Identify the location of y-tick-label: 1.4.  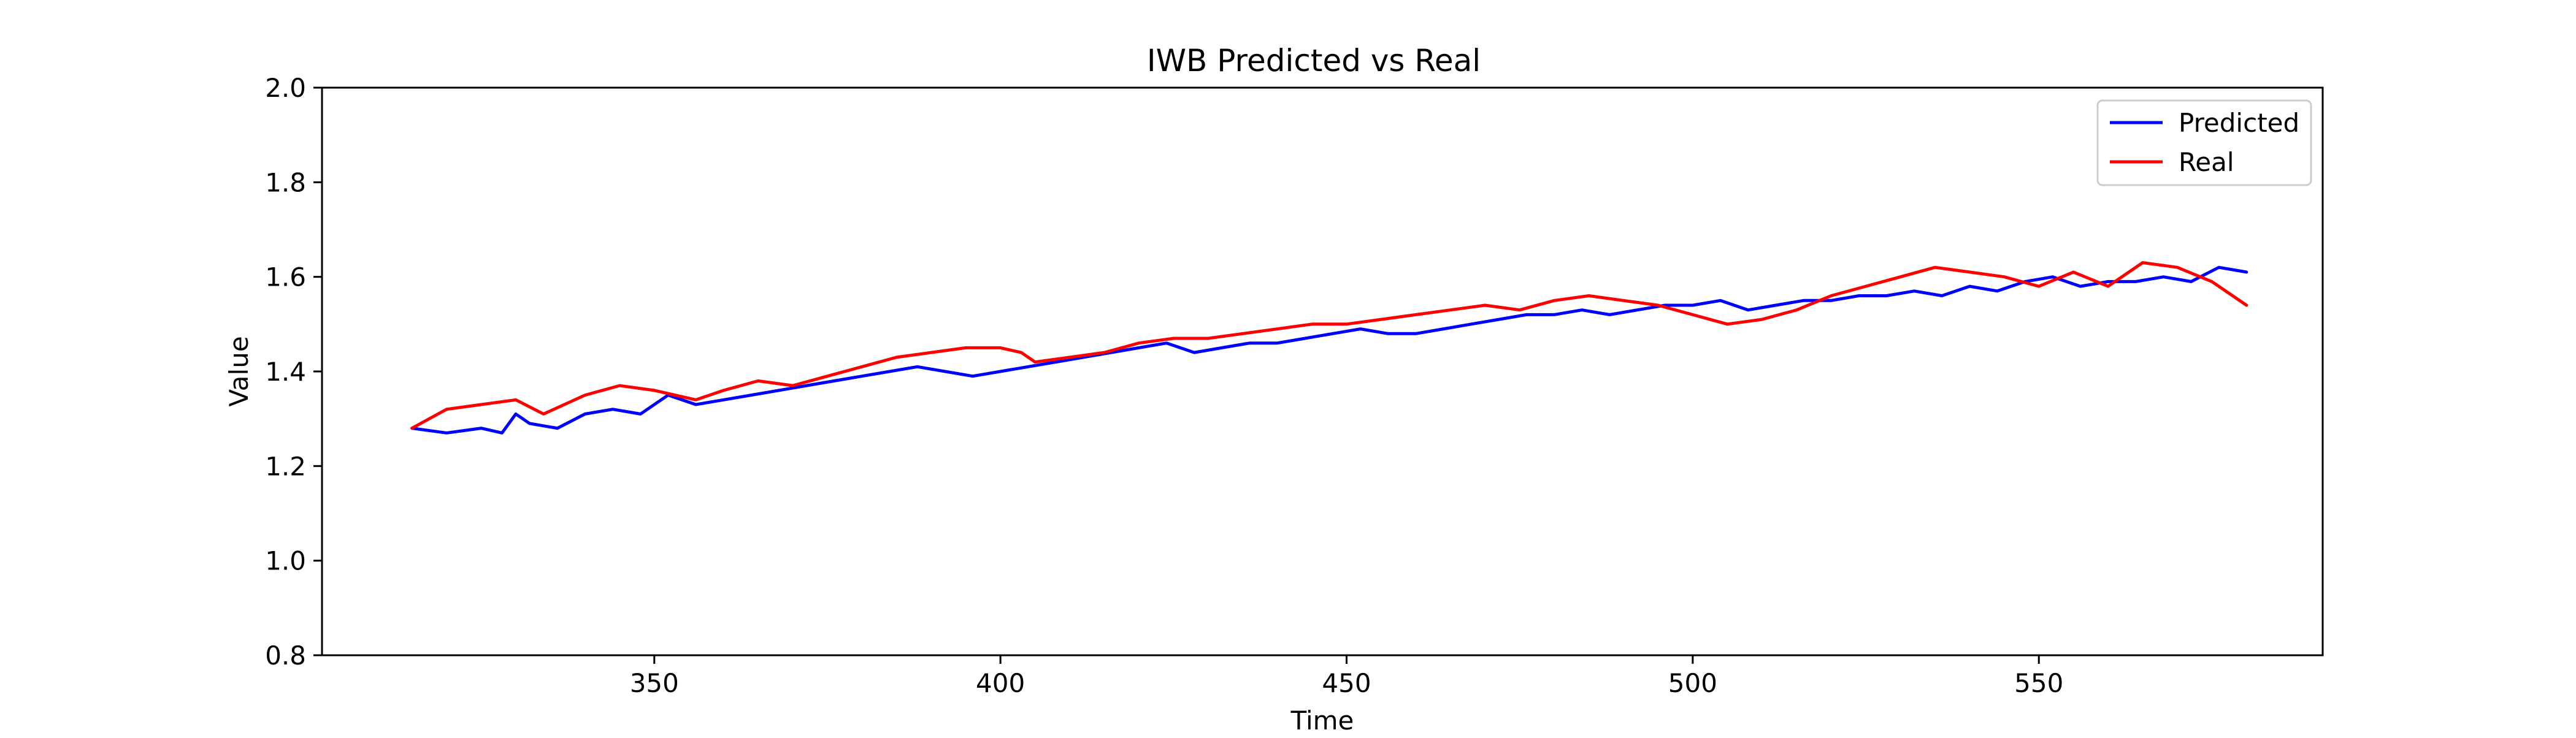
(285, 372).